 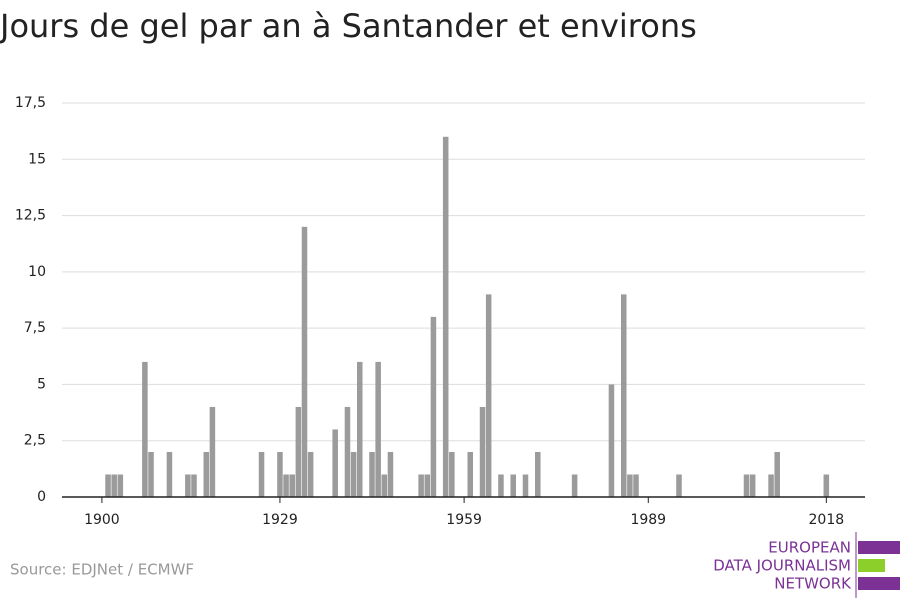 I want to click on y-tick-label: 2,5, so click(x=35, y=441).